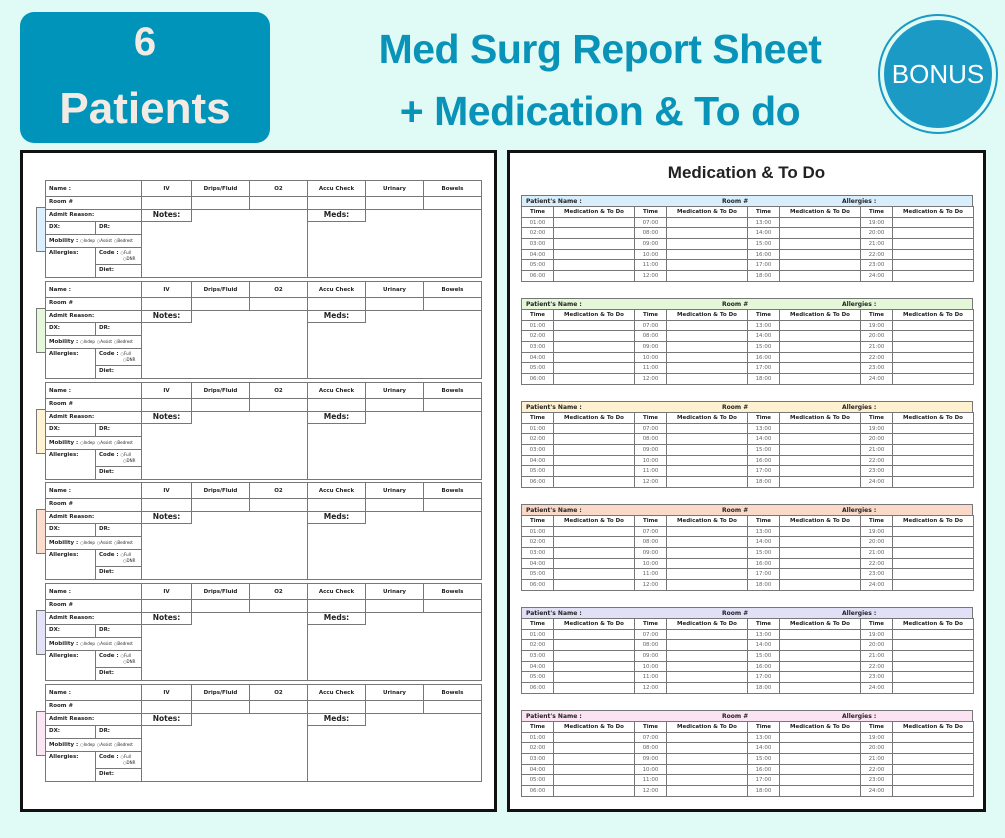 Image resolution: width=1005 pixels, height=838 pixels. Describe the element at coordinates (129, 762) in the screenshot. I see `code-dnr-radio: ○DNR` at that location.